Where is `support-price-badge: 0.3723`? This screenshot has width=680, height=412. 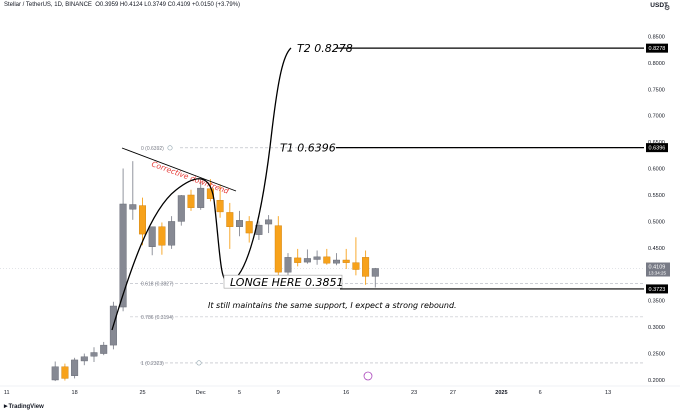
support-price-badge: 0.3723 is located at coordinates (657, 289).